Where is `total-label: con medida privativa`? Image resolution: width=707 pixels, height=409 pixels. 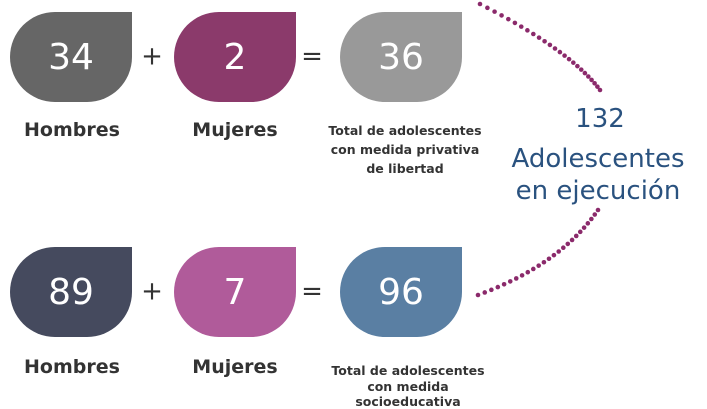 total-label: con medida privativa is located at coordinates (405, 149).